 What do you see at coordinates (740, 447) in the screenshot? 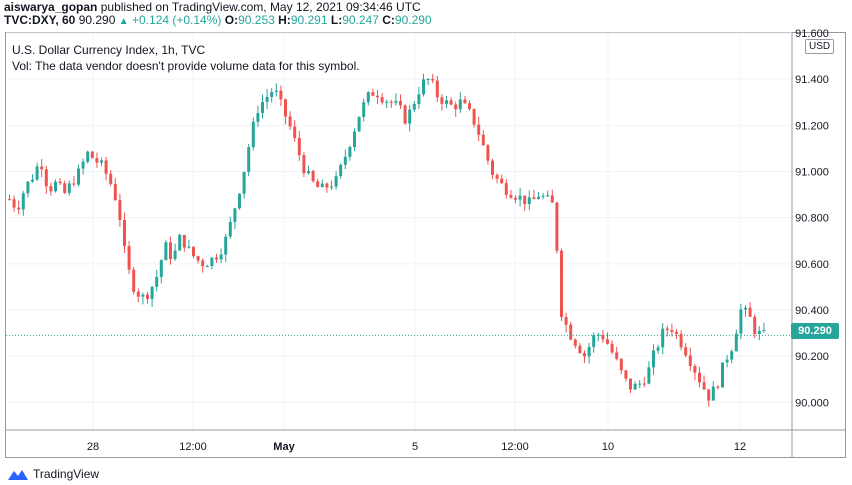
I see `x-tick-label: 12` at bounding box center [740, 447].